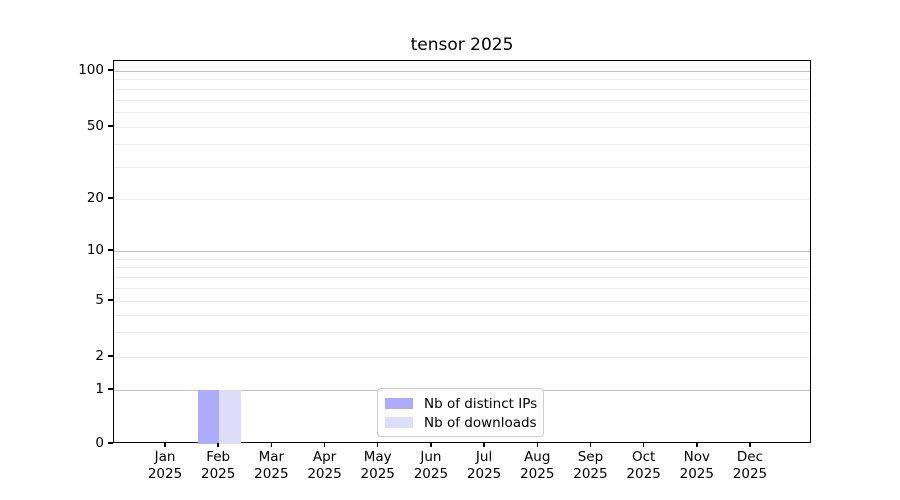 This screenshot has width=900, height=500. What do you see at coordinates (431, 457) in the screenshot?
I see `x-tick-month: Jun` at bounding box center [431, 457].